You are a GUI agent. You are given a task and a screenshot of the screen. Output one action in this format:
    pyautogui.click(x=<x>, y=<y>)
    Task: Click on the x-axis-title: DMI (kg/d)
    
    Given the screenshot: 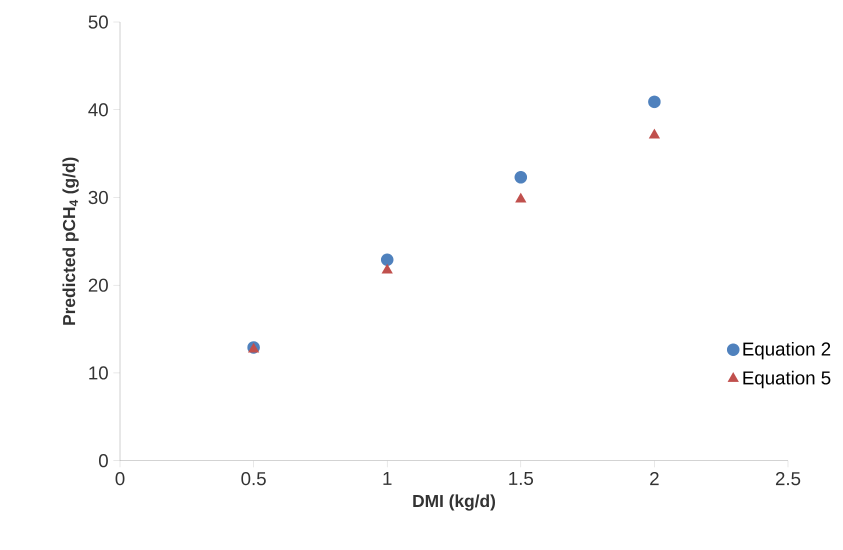 What is the action you would take?
    pyautogui.click(x=454, y=502)
    